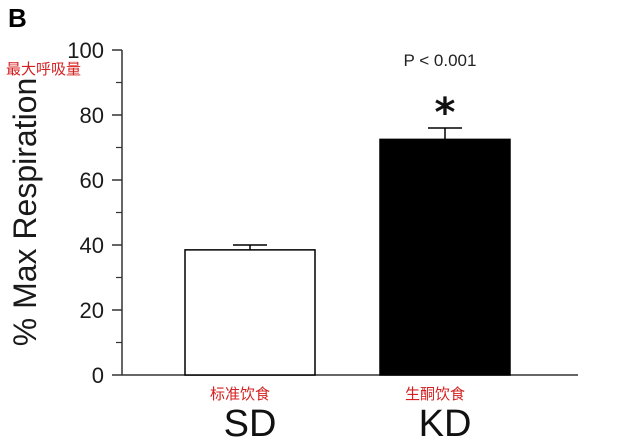 The height and width of the screenshot is (447, 640). What do you see at coordinates (250, 424) in the screenshot?
I see `x-category-label-sd: SD` at bounding box center [250, 424].